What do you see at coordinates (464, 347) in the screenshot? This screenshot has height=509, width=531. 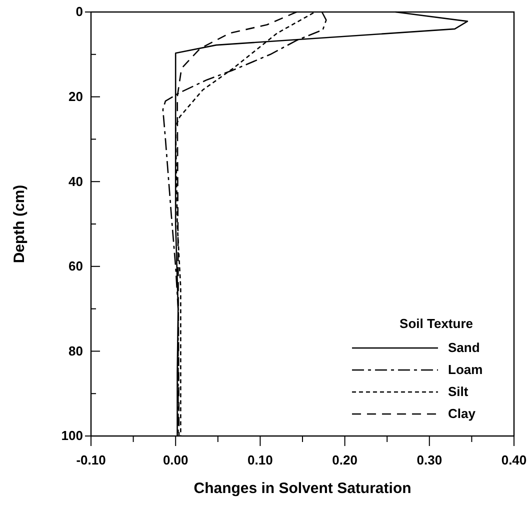 I see `text: Sand` at bounding box center [464, 347].